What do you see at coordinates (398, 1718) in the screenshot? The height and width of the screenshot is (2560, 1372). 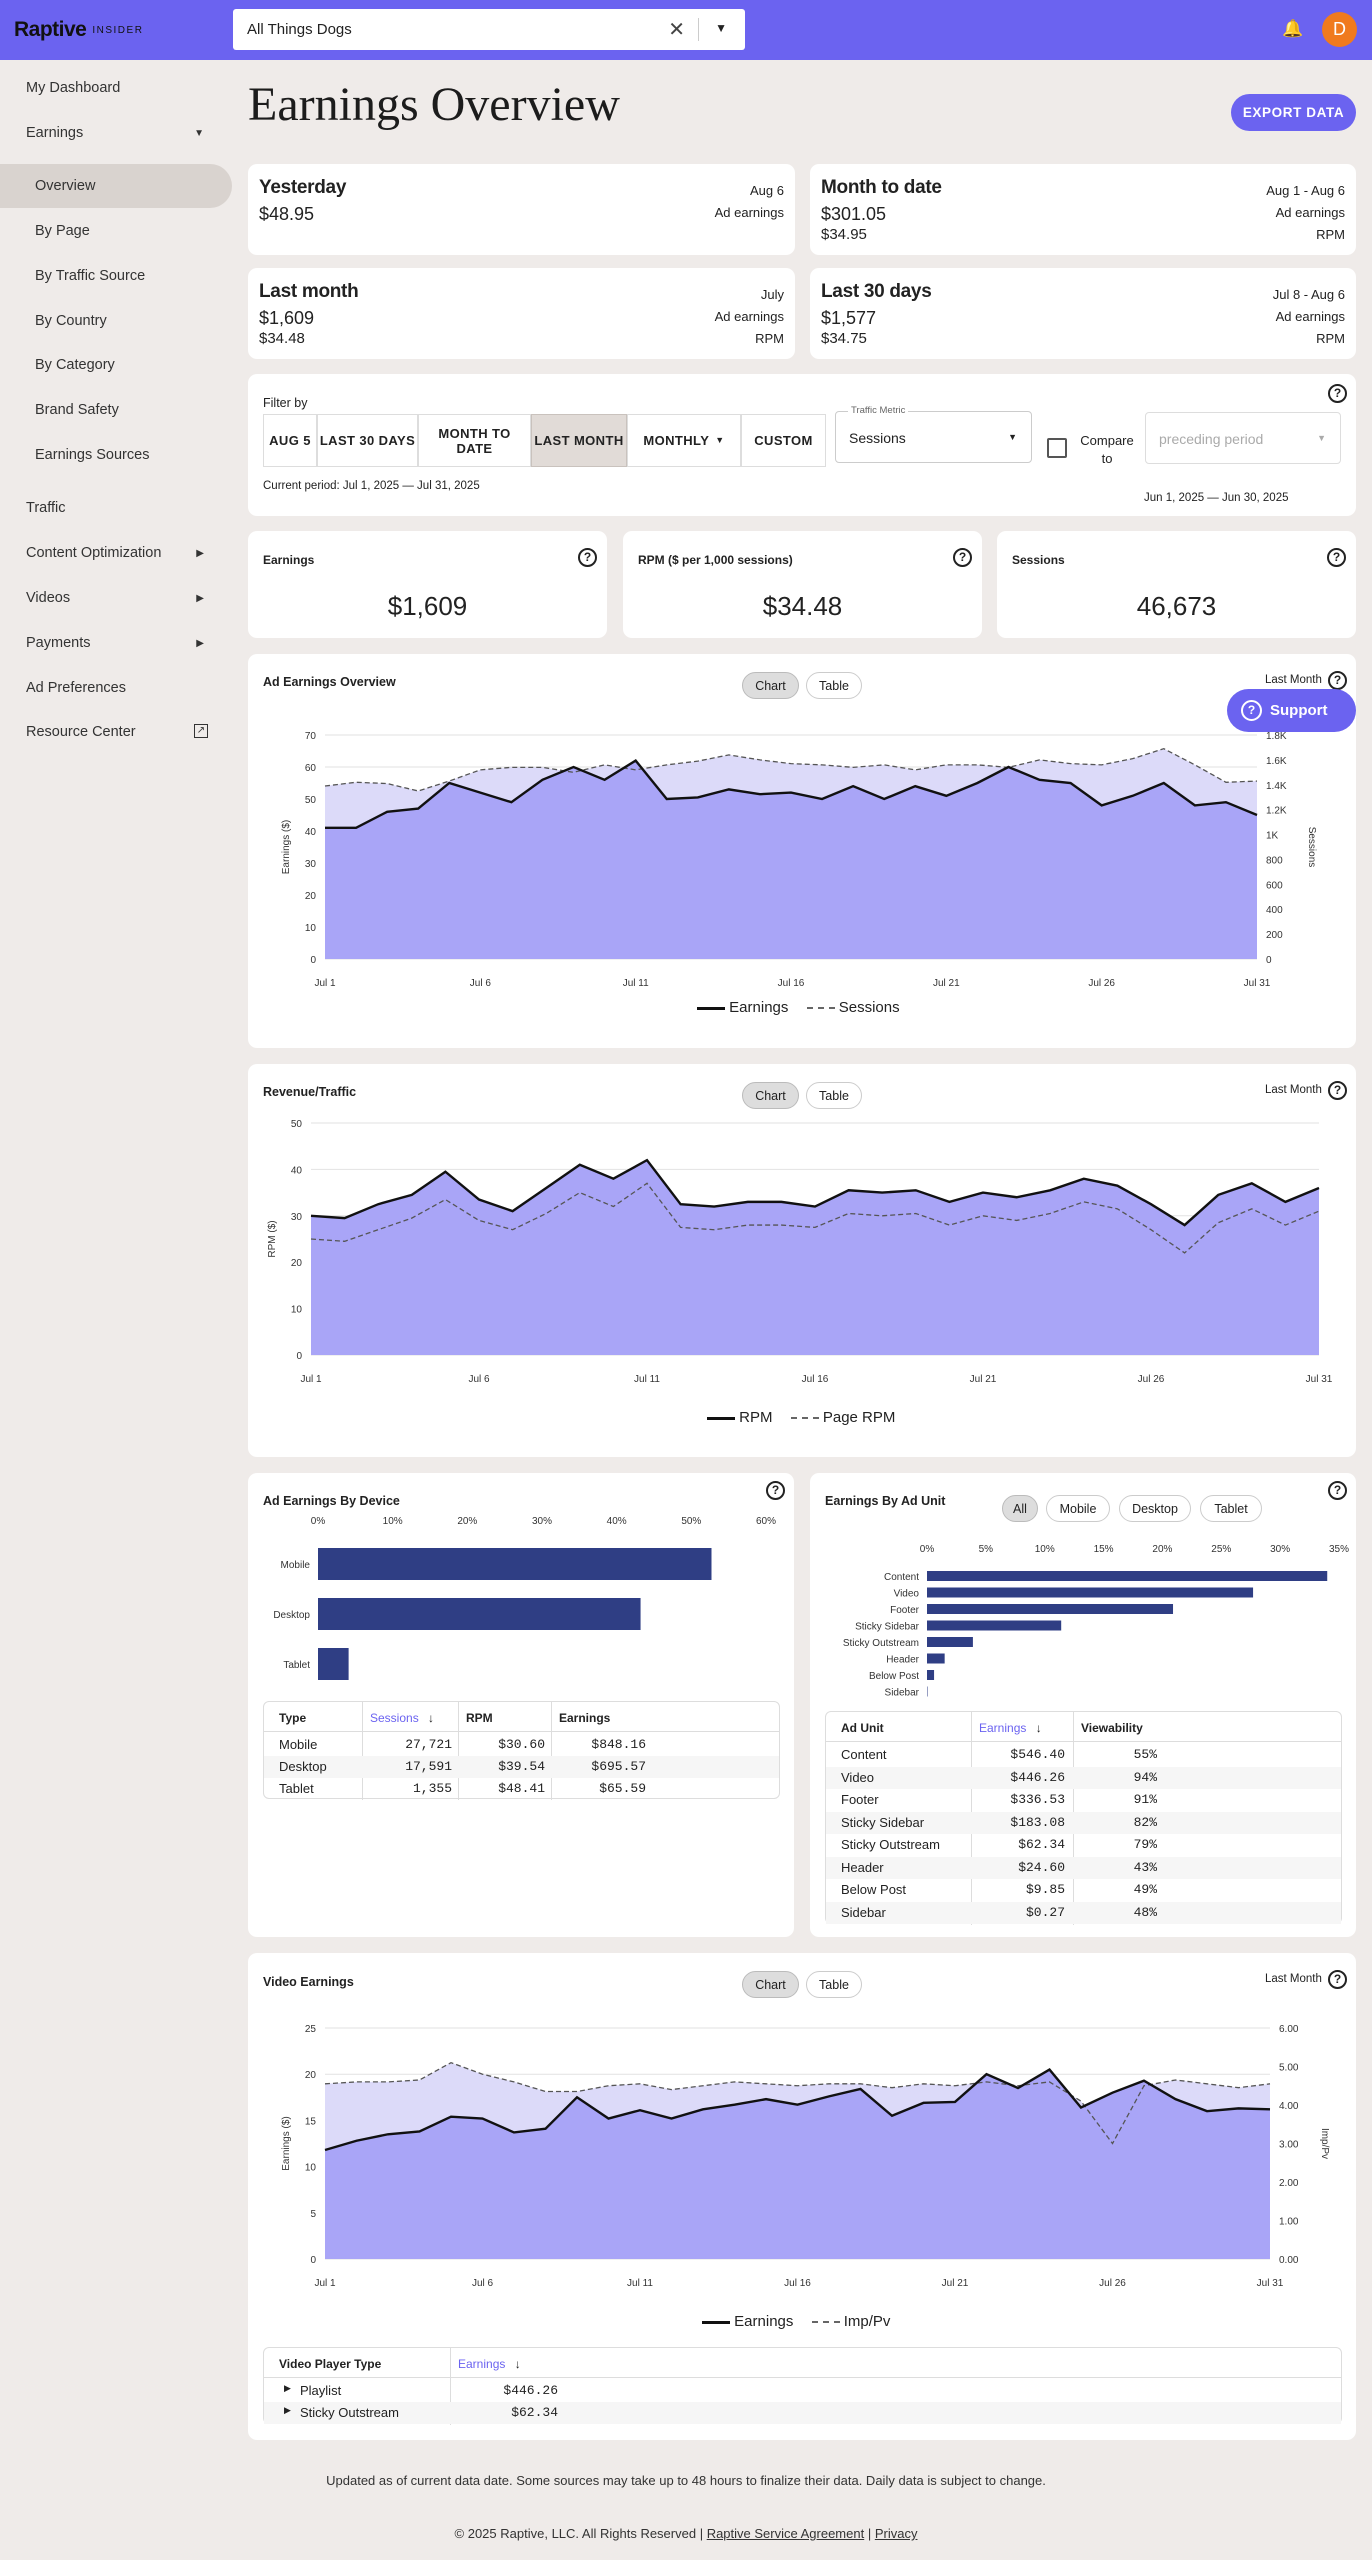 I see `sessions-sort-header: Sessions ↓` at bounding box center [398, 1718].